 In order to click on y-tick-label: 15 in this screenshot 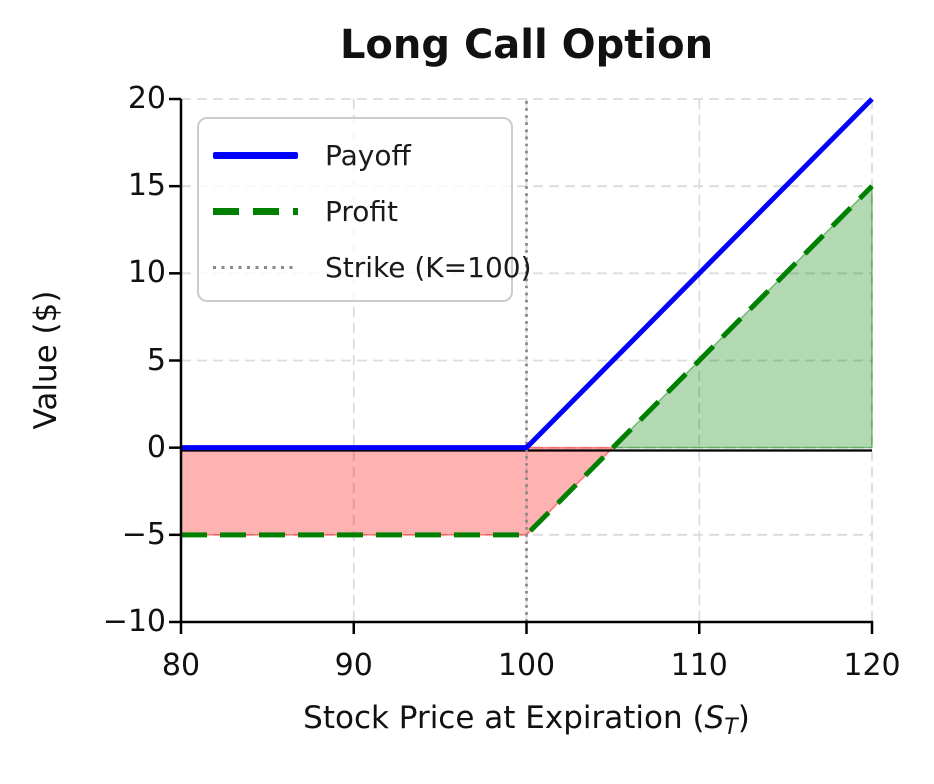, I will do `click(146, 186)`.